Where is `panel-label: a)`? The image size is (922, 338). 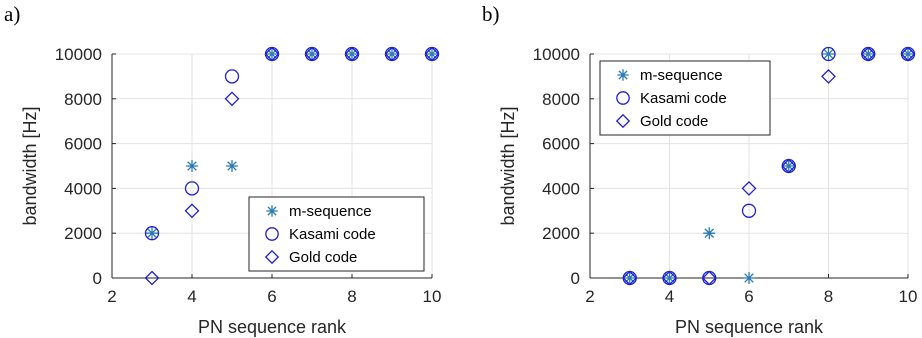 panel-label: a) is located at coordinates (12, 14).